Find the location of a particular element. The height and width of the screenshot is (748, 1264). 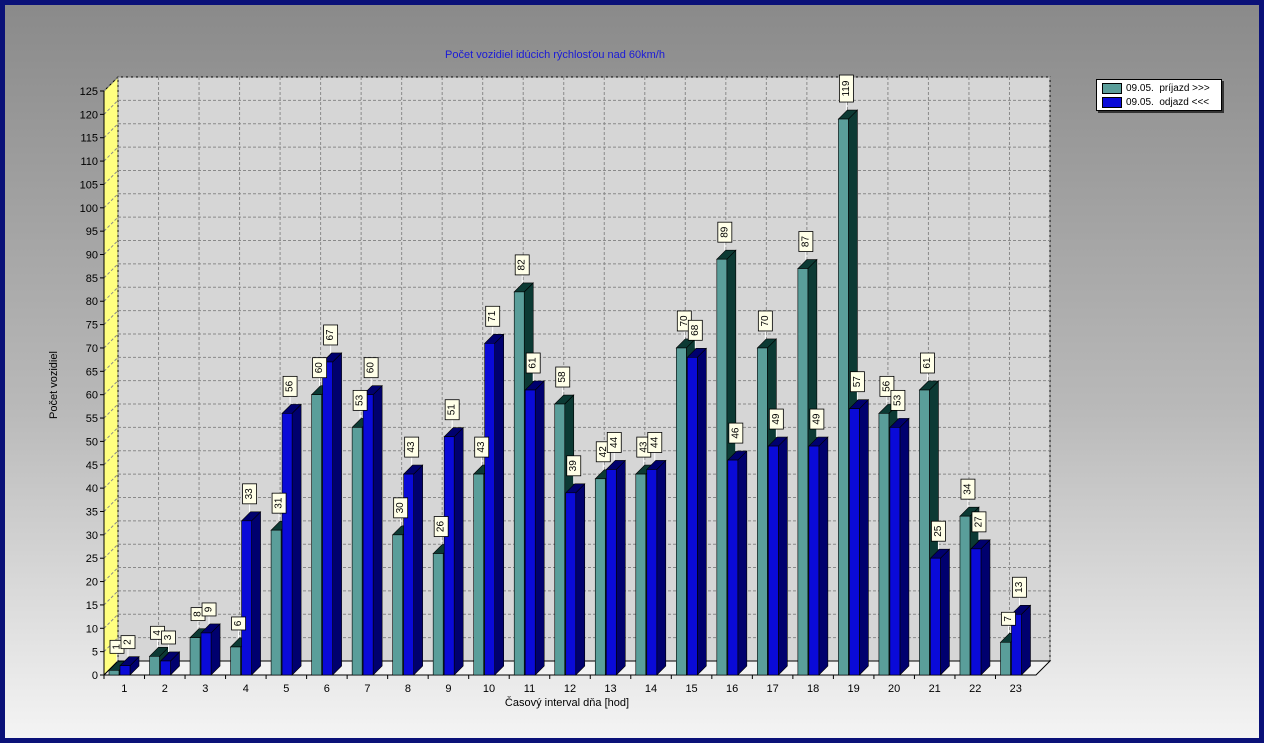

data-label: 70 is located at coordinates (684, 321).